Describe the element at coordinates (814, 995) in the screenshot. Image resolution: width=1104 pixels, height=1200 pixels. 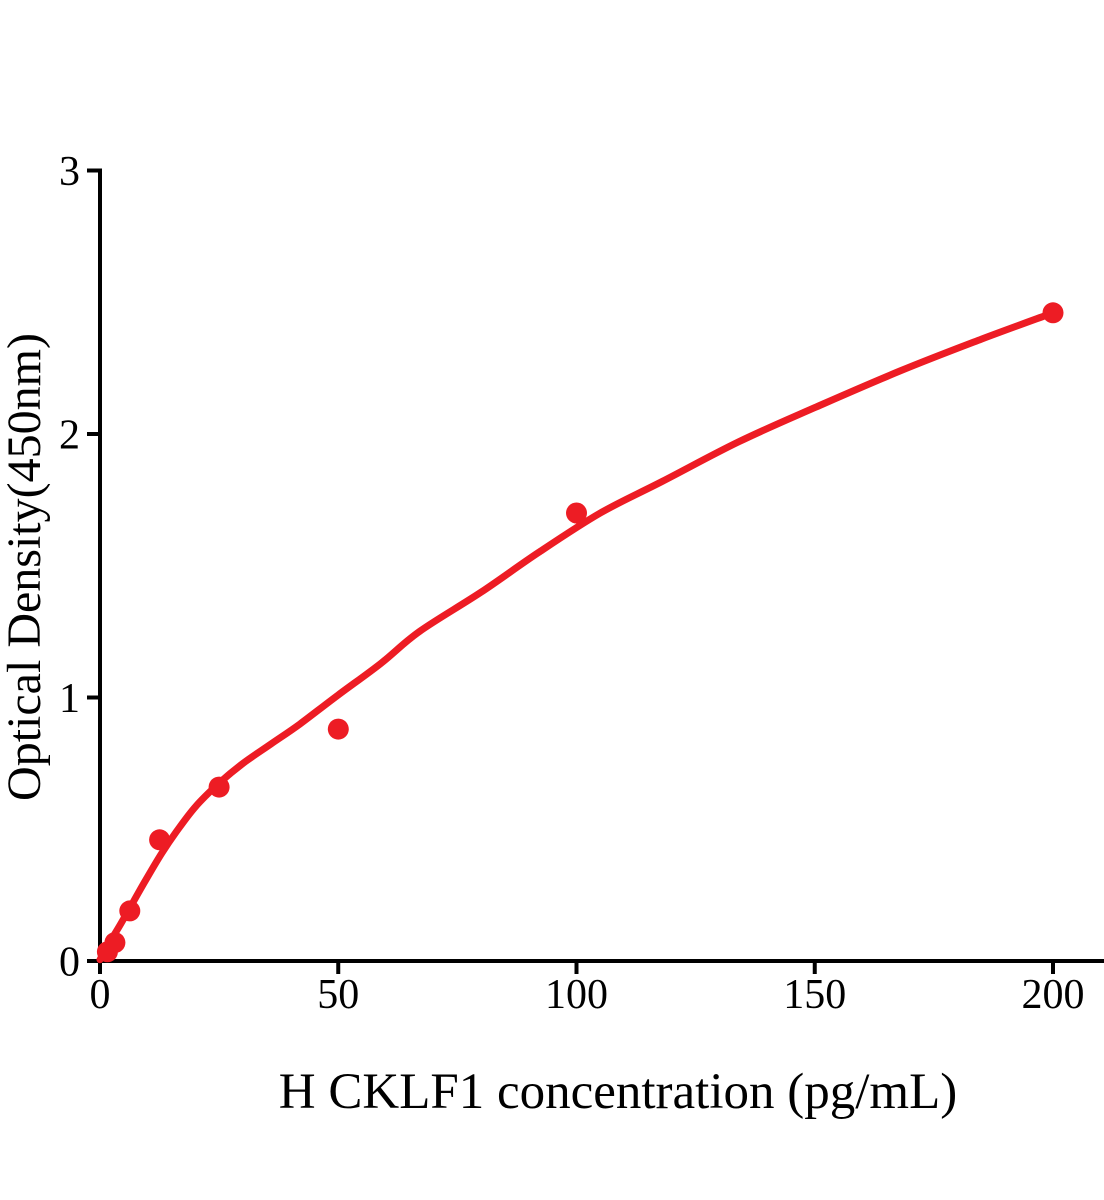
I see `x-tick-label: 150` at that location.